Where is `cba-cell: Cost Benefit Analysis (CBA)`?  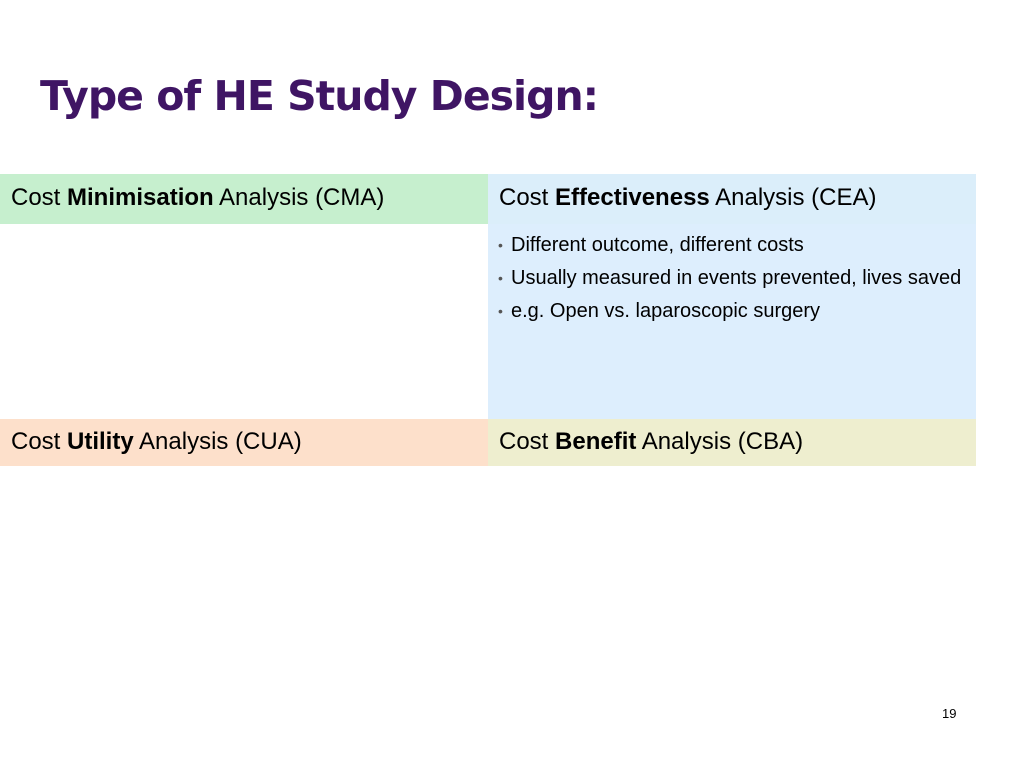 cba-cell: Cost Benefit Analysis (CBA) is located at coordinates (732, 442).